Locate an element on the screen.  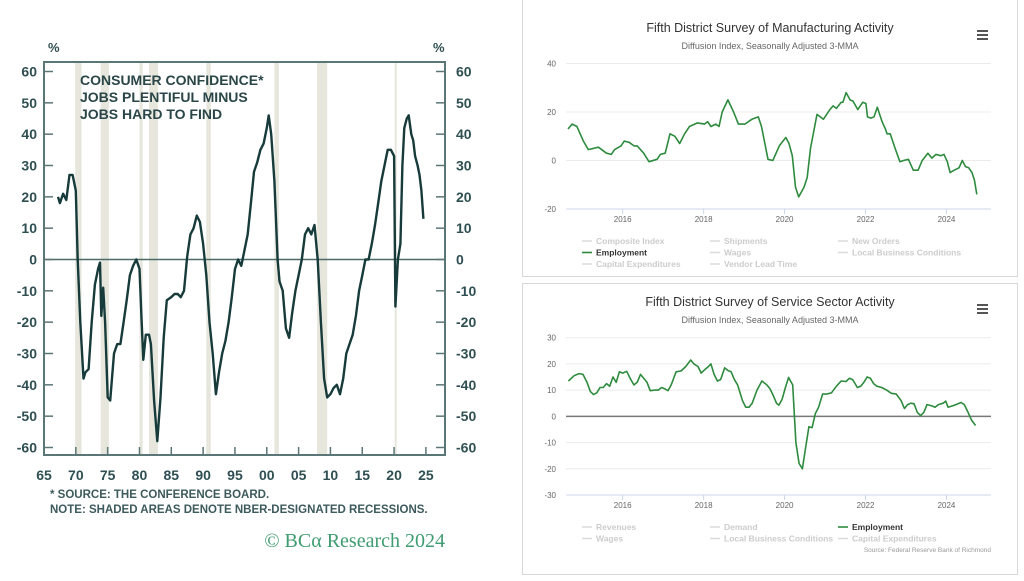
y-tick-label: 10 is located at coordinates (551, 390).